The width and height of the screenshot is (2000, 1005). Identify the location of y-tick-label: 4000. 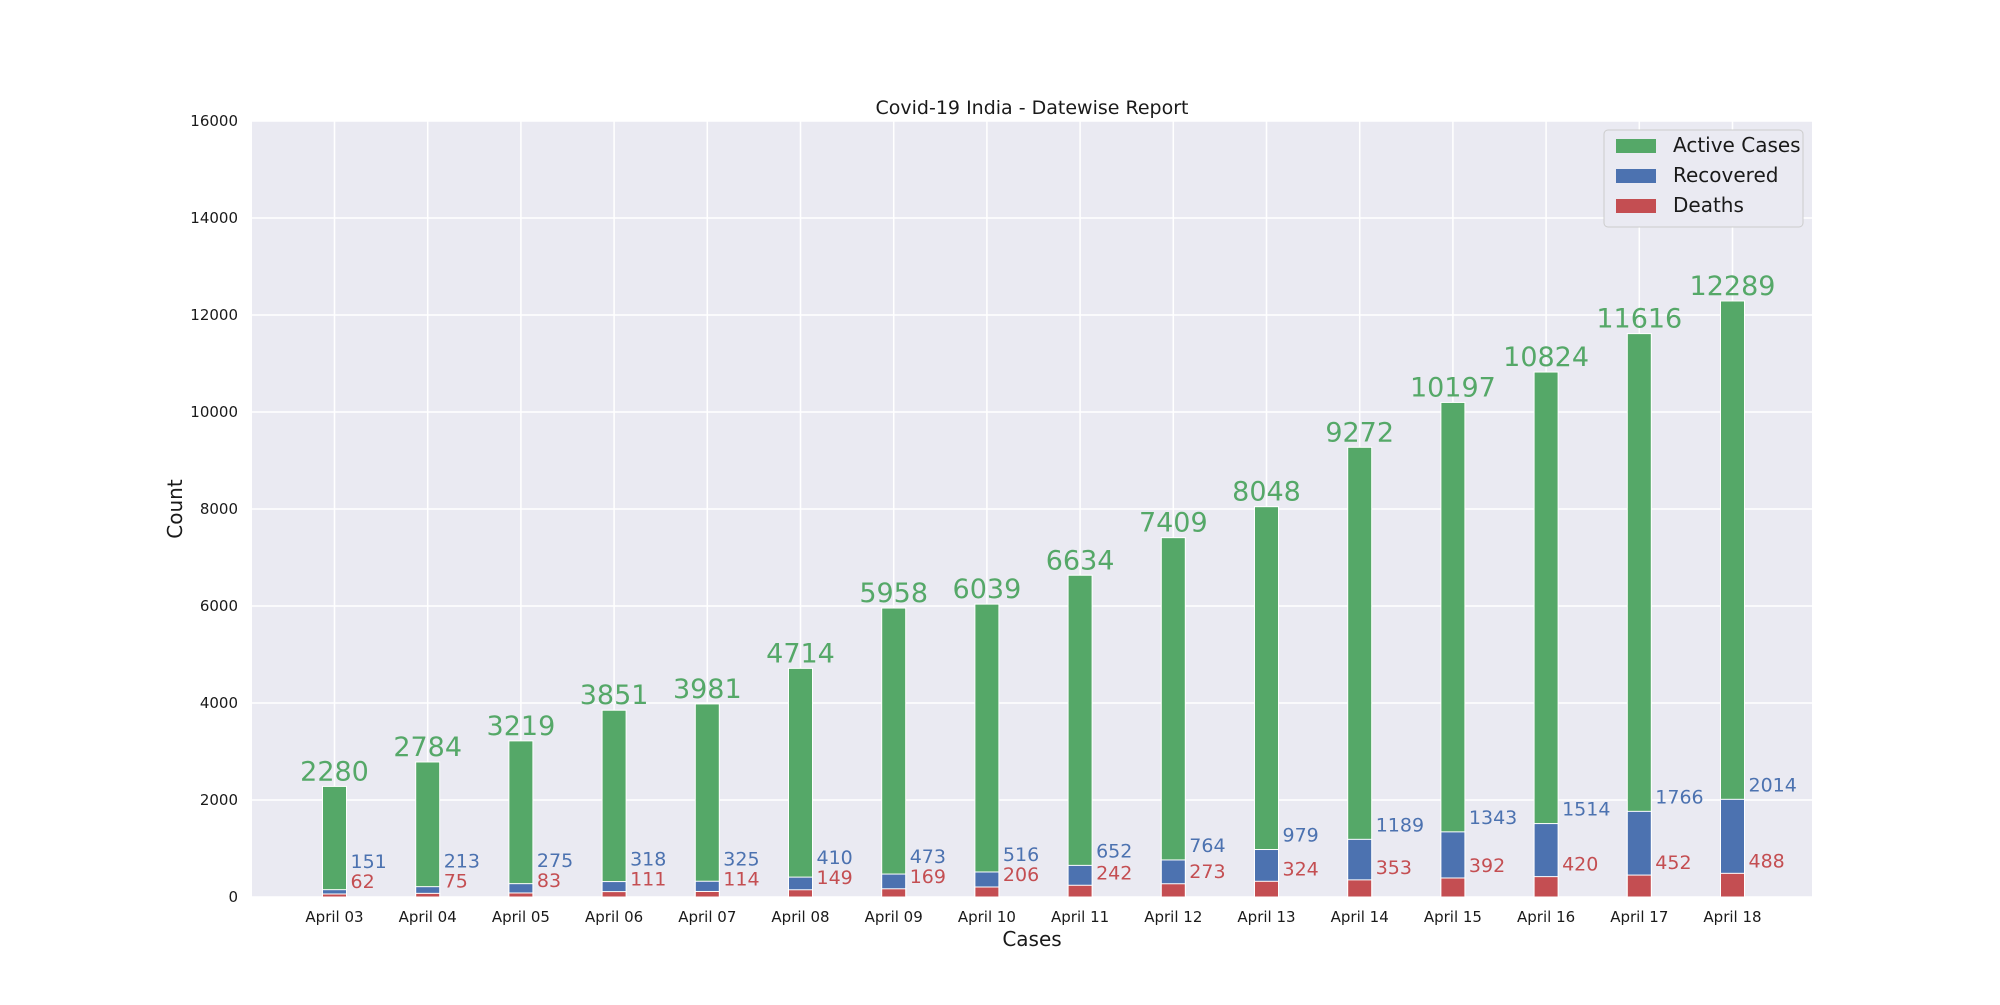
(219, 703).